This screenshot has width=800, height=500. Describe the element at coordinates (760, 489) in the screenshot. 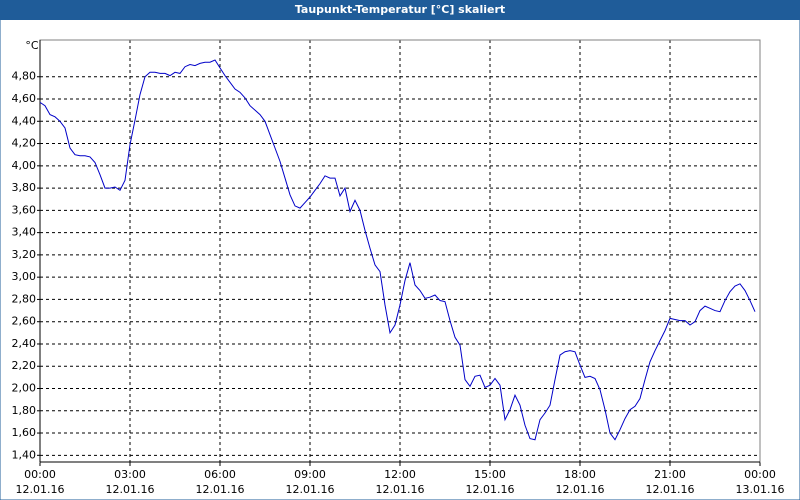

I see `x-tick-date: 13.01.16` at that location.